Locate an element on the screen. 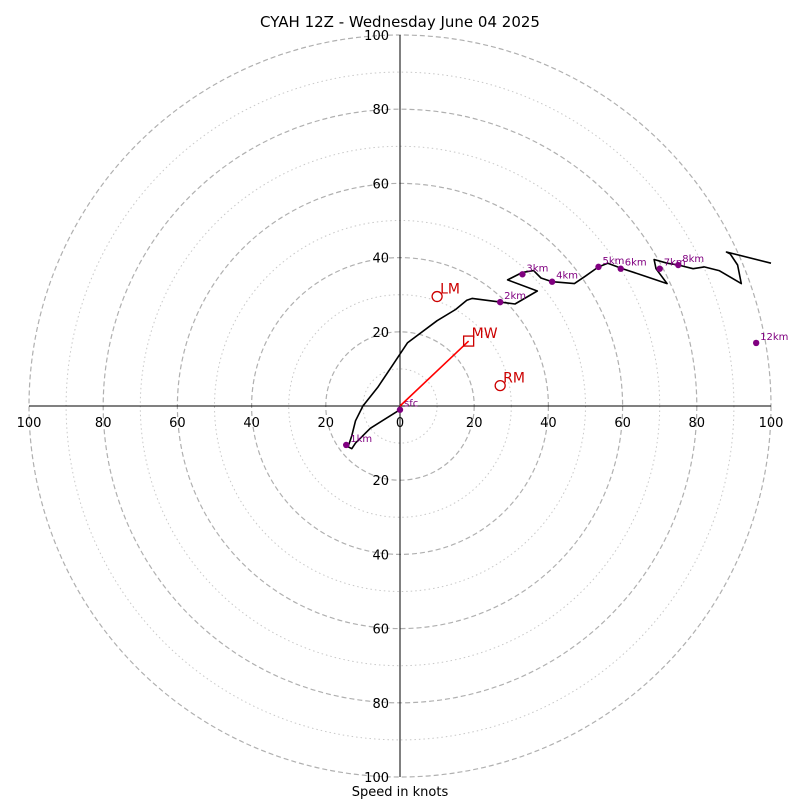 Image resolution: width=800 pixels, height=800 pixels. chart-title: CYAH 12Z - Wednesday June 04 2025 is located at coordinates (400, 22).